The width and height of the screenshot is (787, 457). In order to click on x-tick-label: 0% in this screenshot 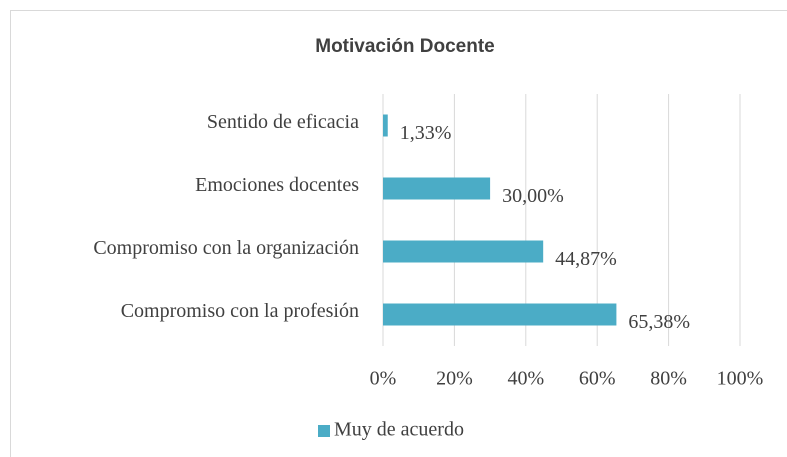, I will do `click(383, 379)`.